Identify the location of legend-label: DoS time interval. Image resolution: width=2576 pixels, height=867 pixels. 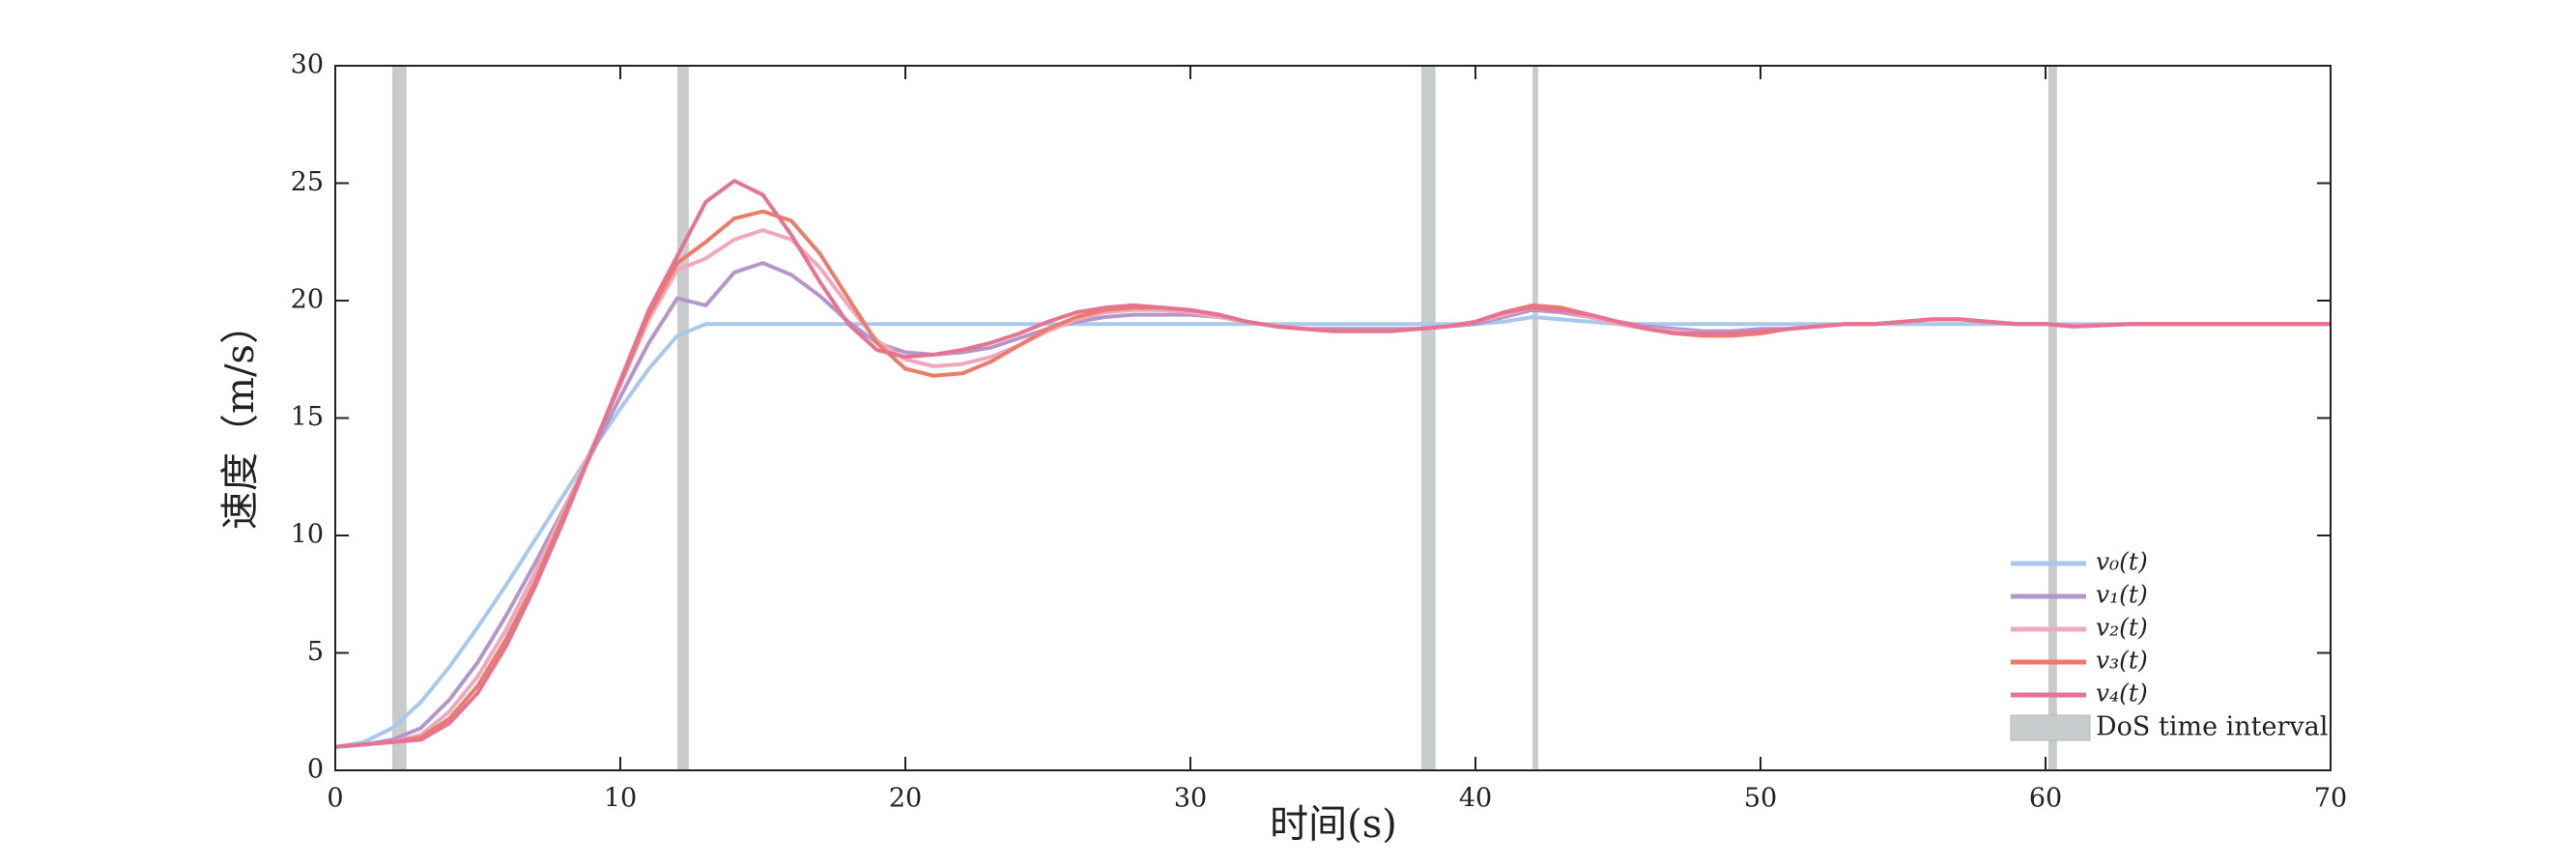
(2212, 727).